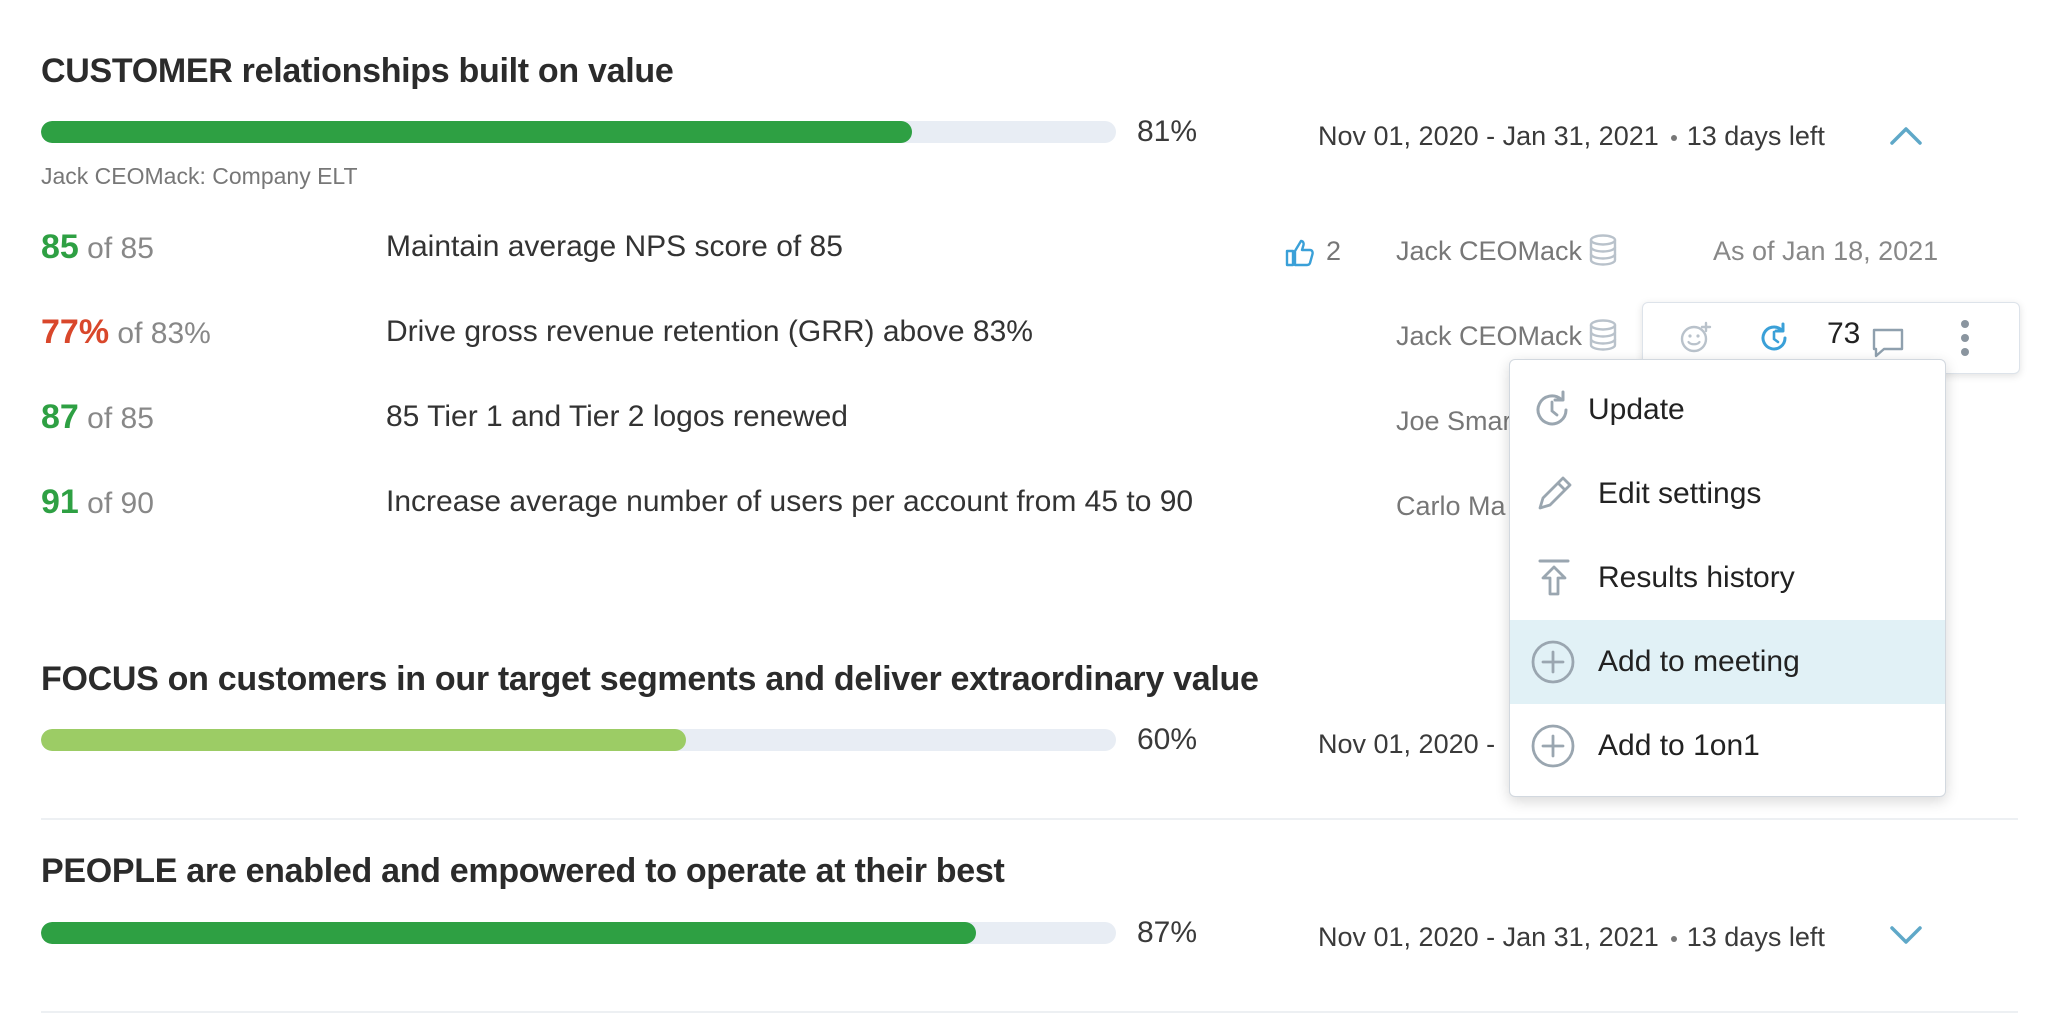 This screenshot has width=2058, height=1014. I want to click on progress-percent: 60%, so click(1167, 739).